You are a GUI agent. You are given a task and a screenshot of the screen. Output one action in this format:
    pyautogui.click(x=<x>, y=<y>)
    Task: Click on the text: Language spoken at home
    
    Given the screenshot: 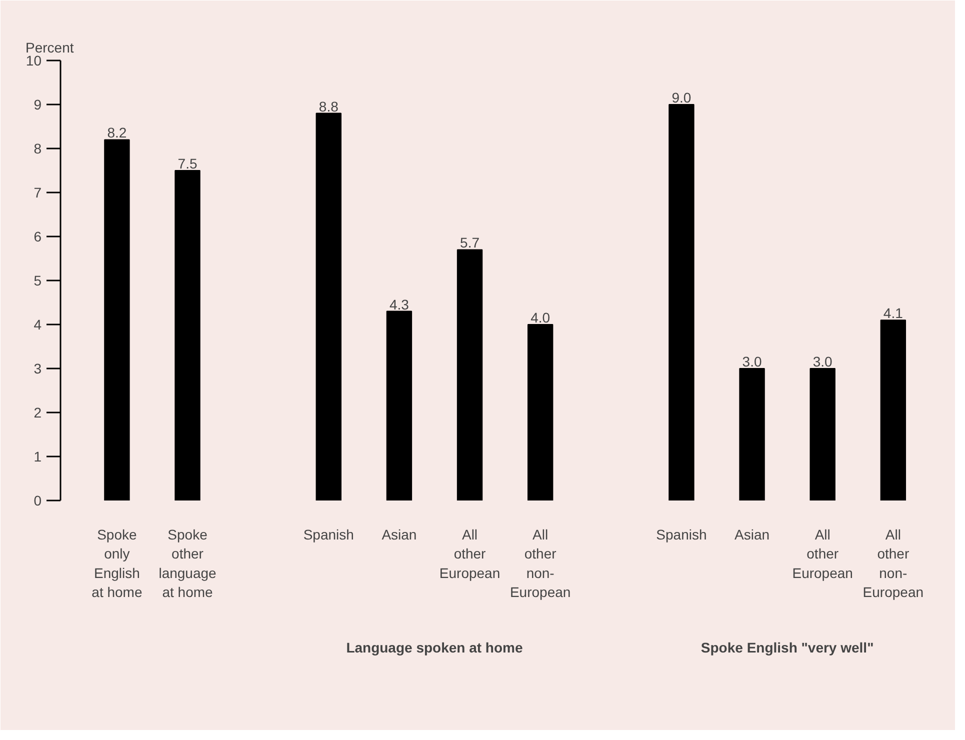 What is the action you would take?
    pyautogui.click(x=434, y=648)
    